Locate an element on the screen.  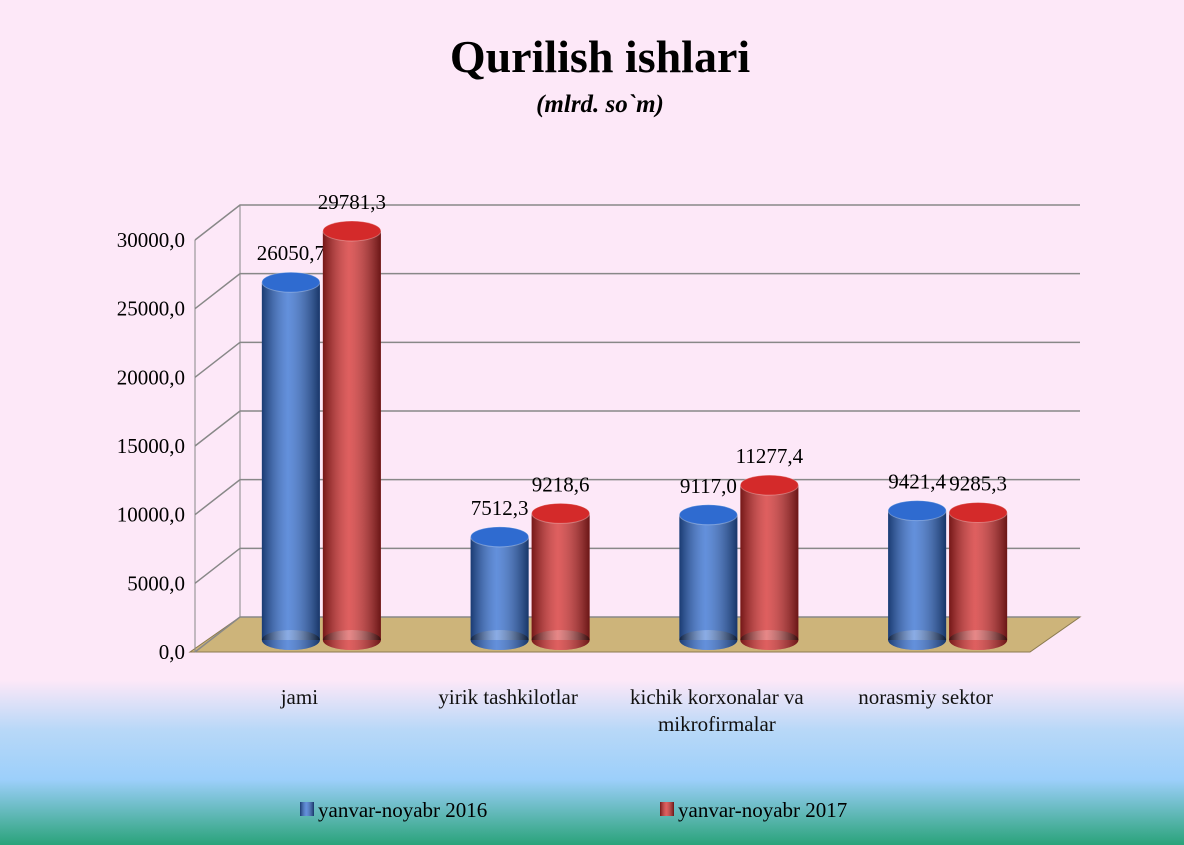
legend-label: yanvar-noyabr 2017 is located at coordinates (762, 810).